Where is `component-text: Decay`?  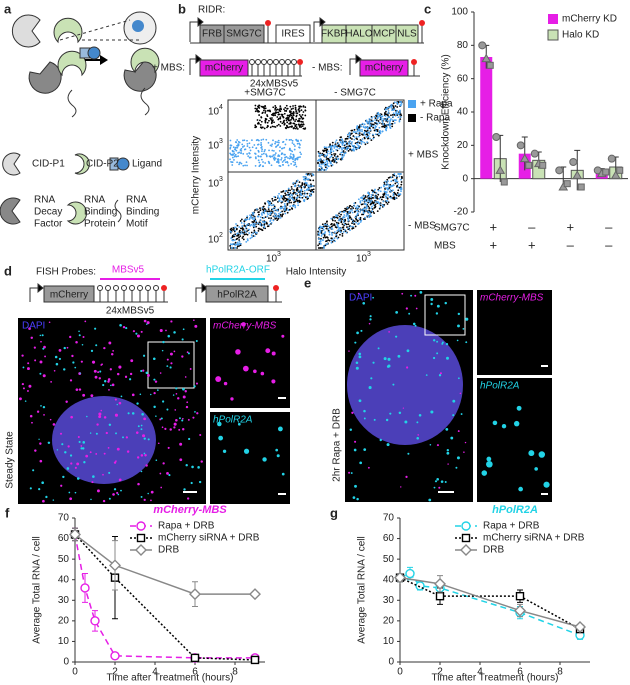 component-text: Decay is located at coordinates (48, 212).